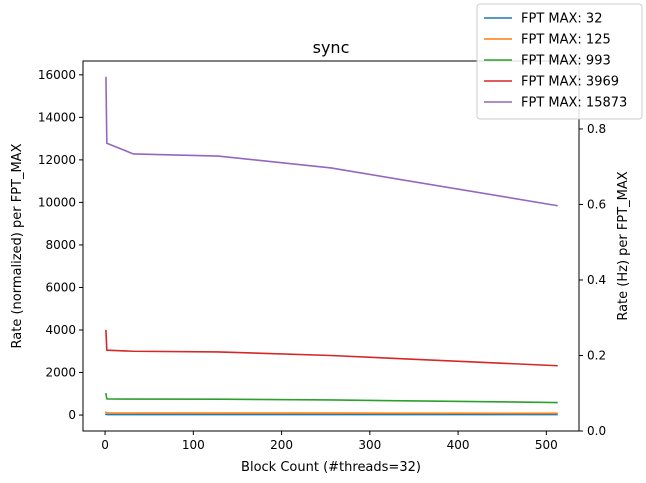 The width and height of the screenshot is (646, 483). What do you see at coordinates (60, 330) in the screenshot?
I see `y-tick-label: 4000` at bounding box center [60, 330].